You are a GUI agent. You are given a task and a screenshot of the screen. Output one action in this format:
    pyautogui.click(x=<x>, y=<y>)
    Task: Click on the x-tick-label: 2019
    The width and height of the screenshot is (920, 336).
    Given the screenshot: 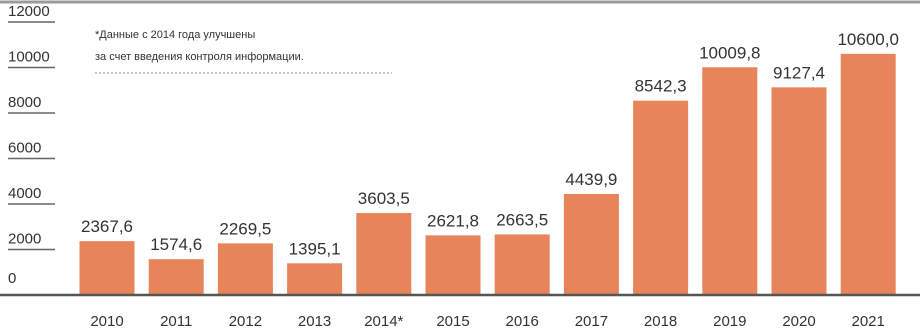 What is the action you would take?
    pyautogui.click(x=729, y=321)
    